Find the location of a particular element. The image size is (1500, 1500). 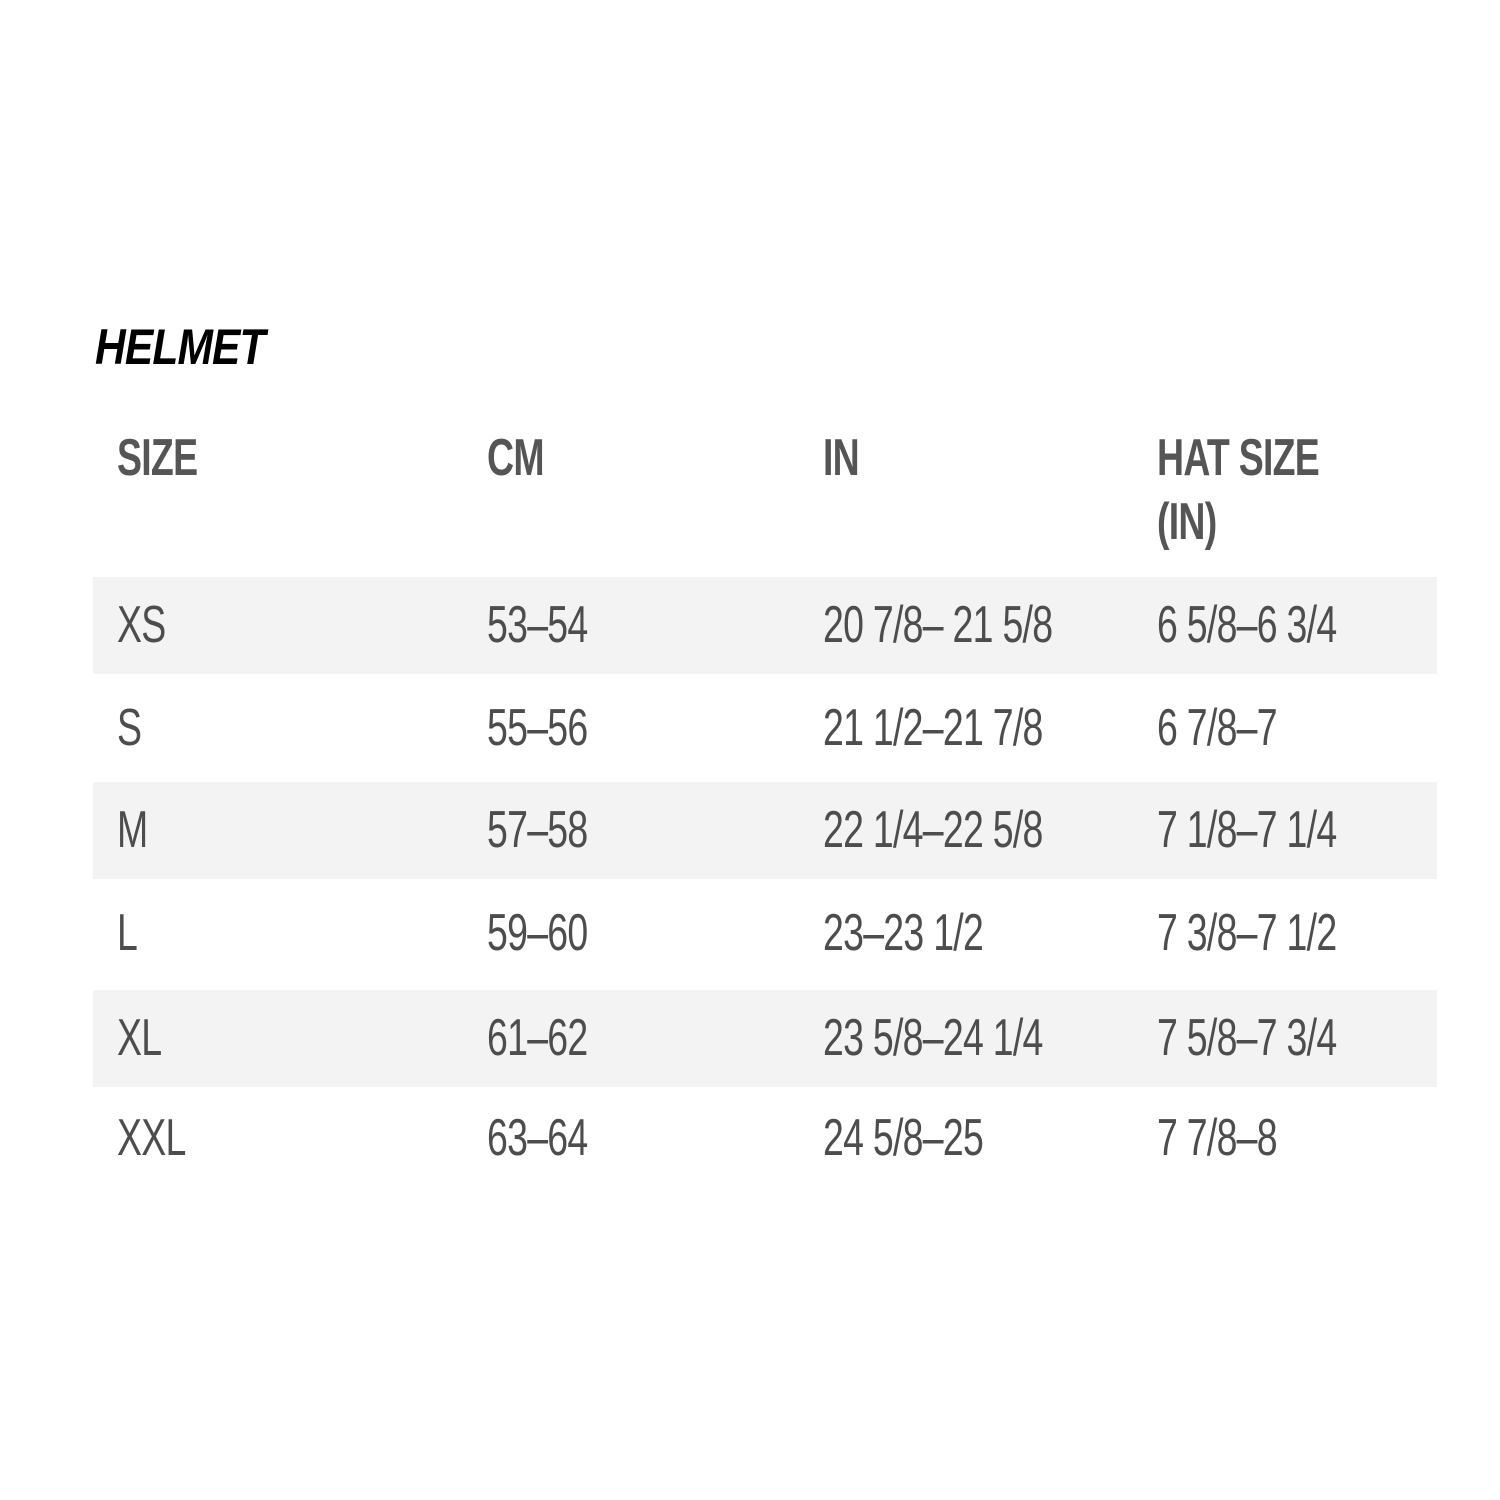

cell-in: 21 1/2–21 7/8 is located at coordinates (933, 728).